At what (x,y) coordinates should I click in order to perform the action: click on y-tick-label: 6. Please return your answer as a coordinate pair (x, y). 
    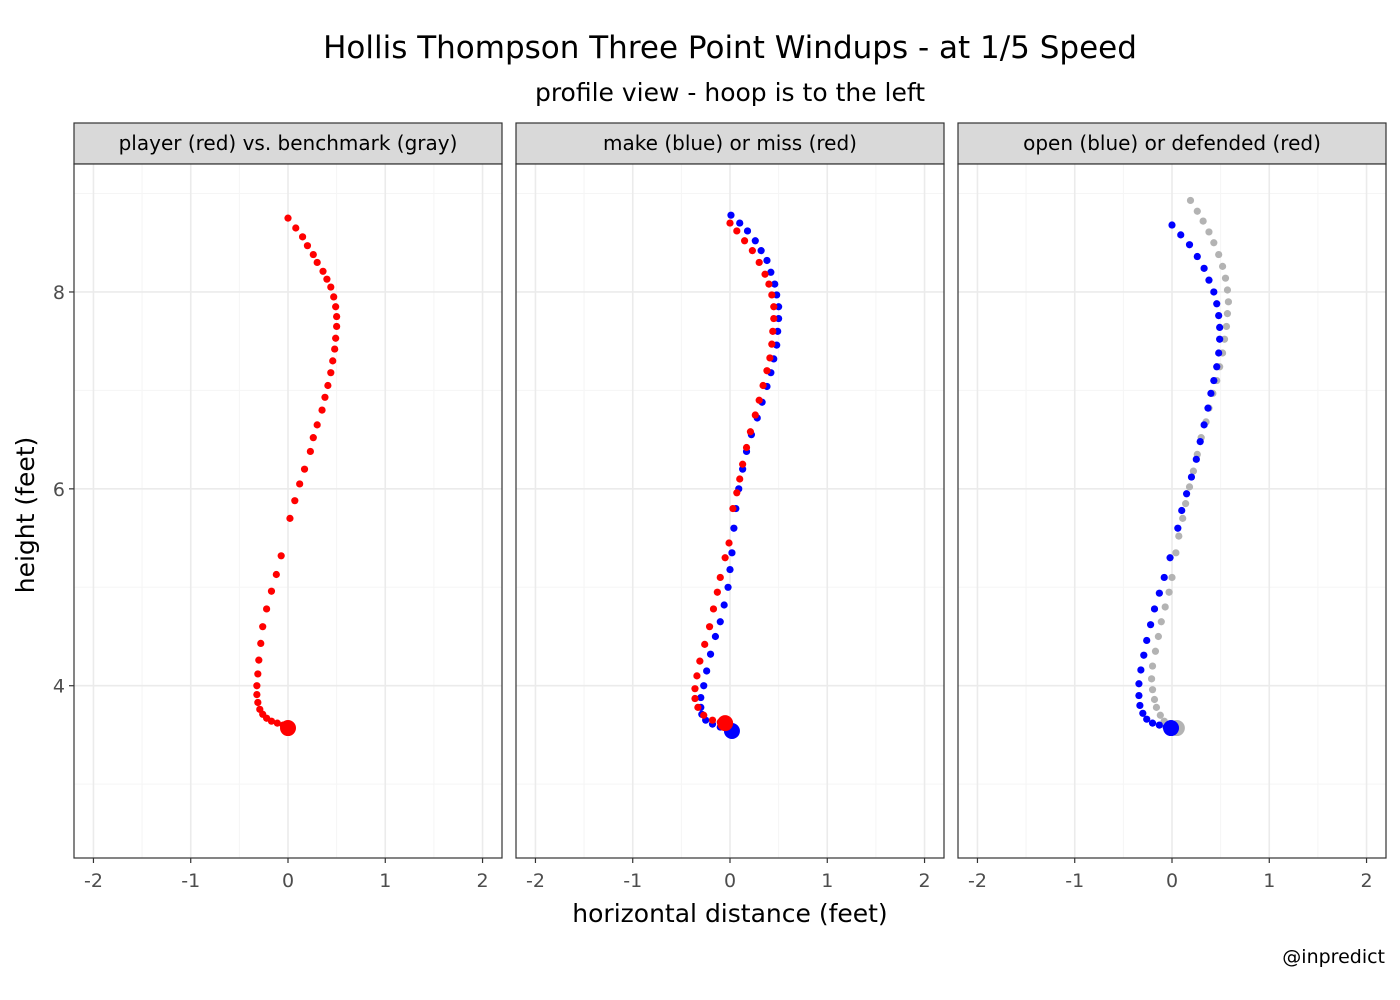
    Looking at the image, I should click on (59, 490).